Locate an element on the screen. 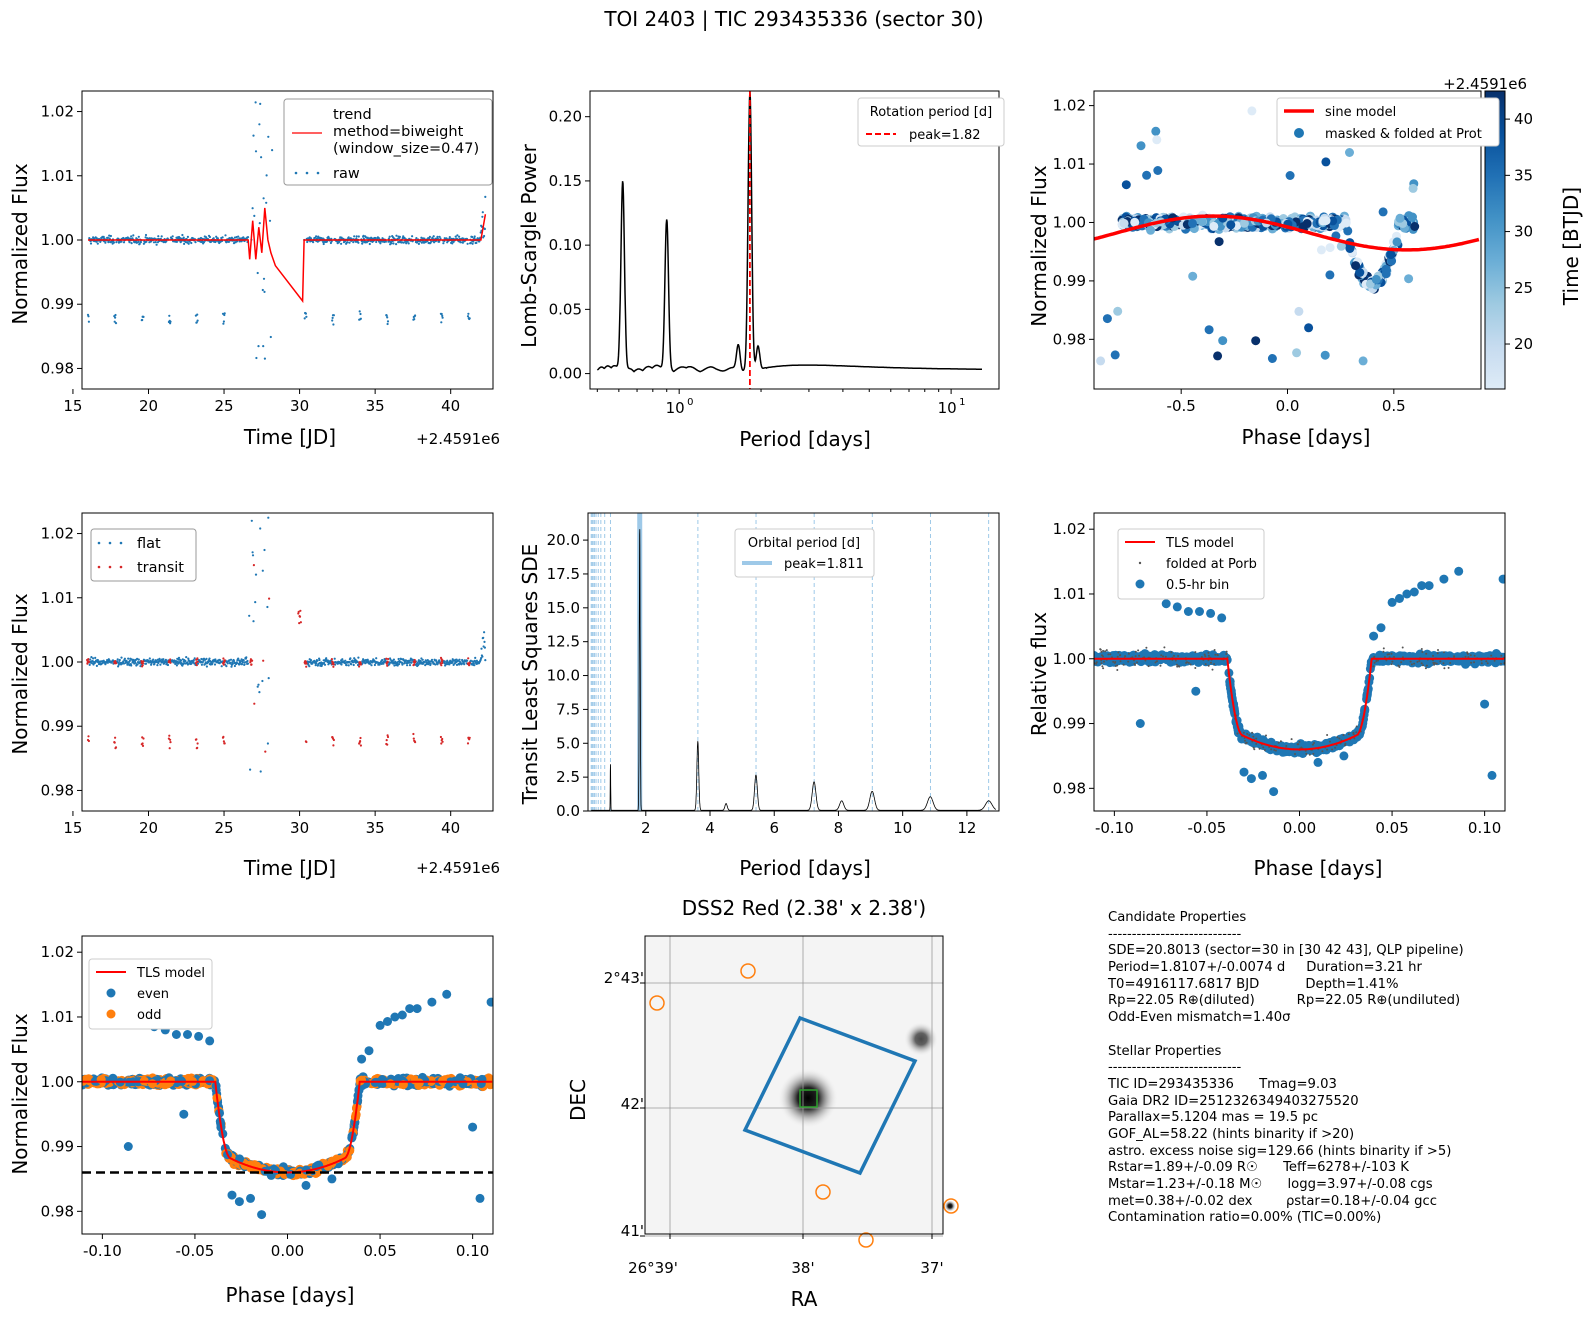 The image size is (1589, 1317). figure-title: TOI 2403 | TIC 293435336 (sector 30) is located at coordinates (793, 19).